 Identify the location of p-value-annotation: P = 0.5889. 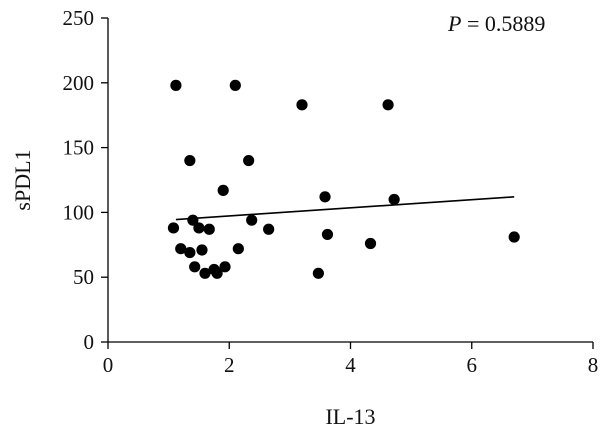
(496, 23).